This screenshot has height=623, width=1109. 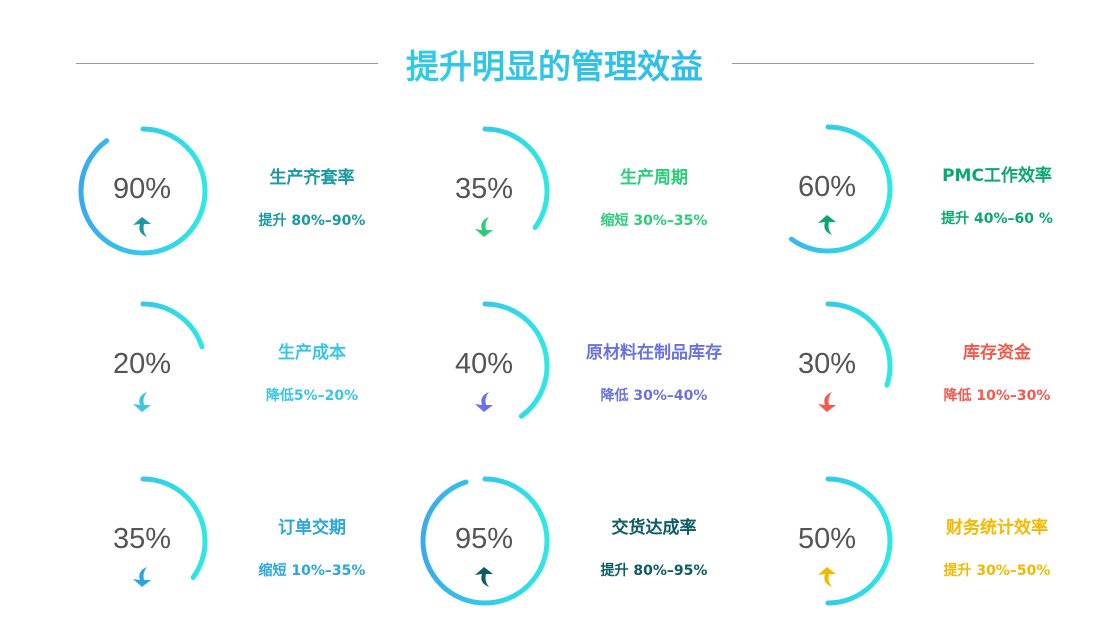 I want to click on metric-name: 原材料在制品库存, so click(x=654, y=353).